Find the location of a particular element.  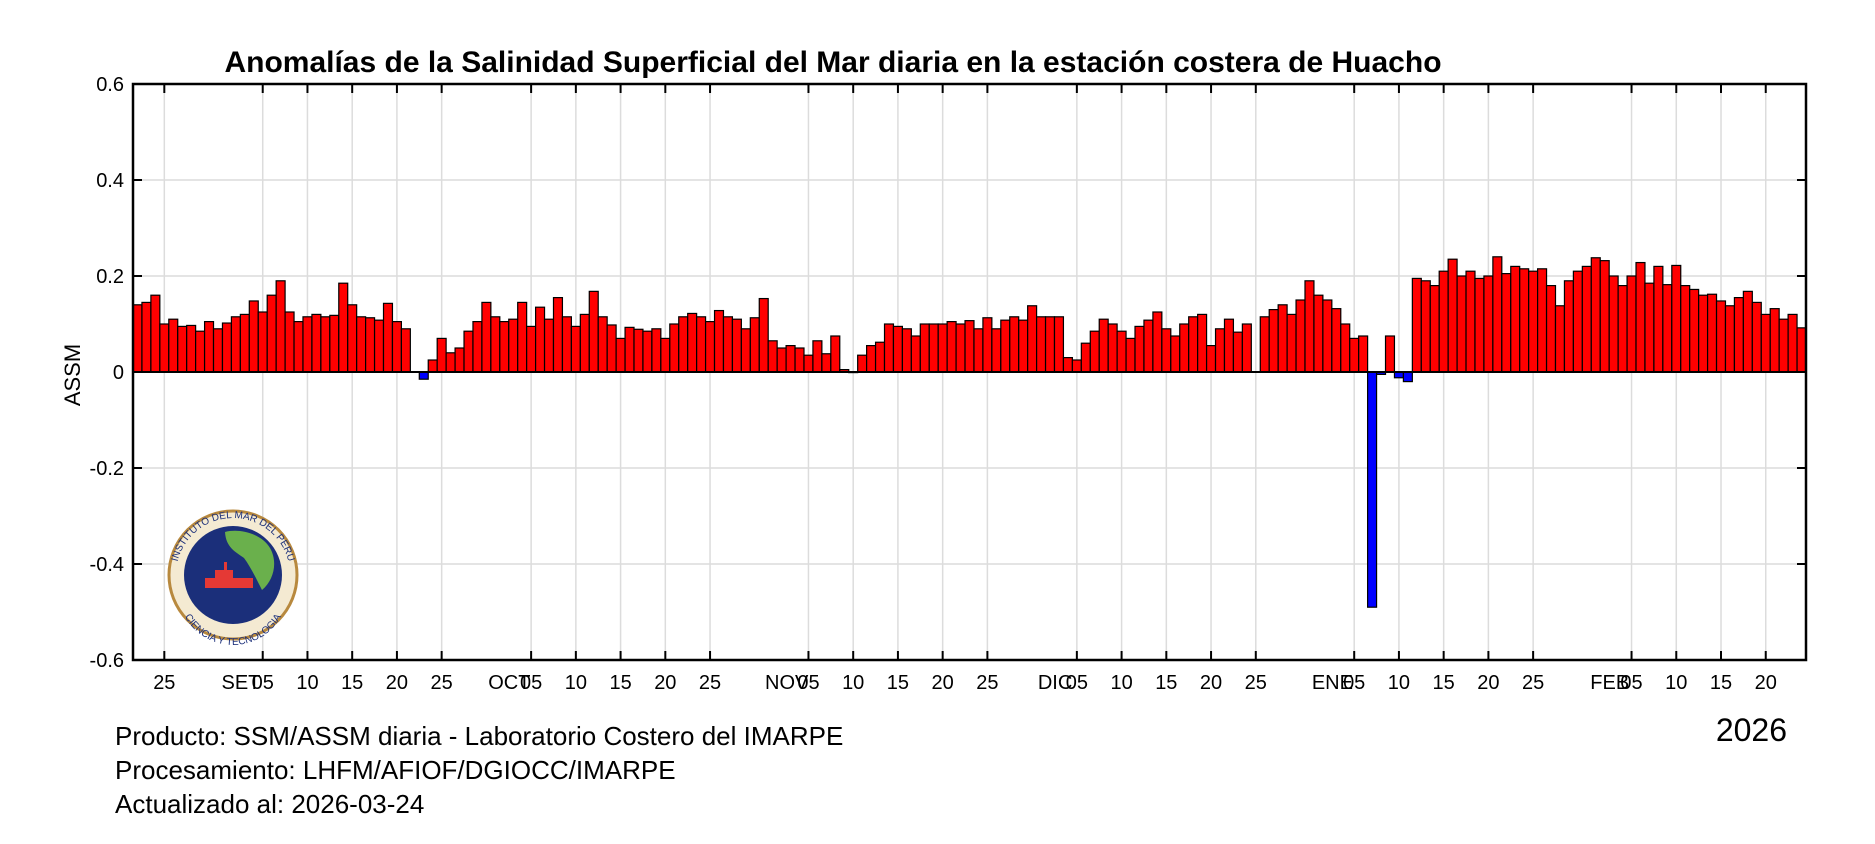

y-tick-label: 0.4 is located at coordinates (110, 181).